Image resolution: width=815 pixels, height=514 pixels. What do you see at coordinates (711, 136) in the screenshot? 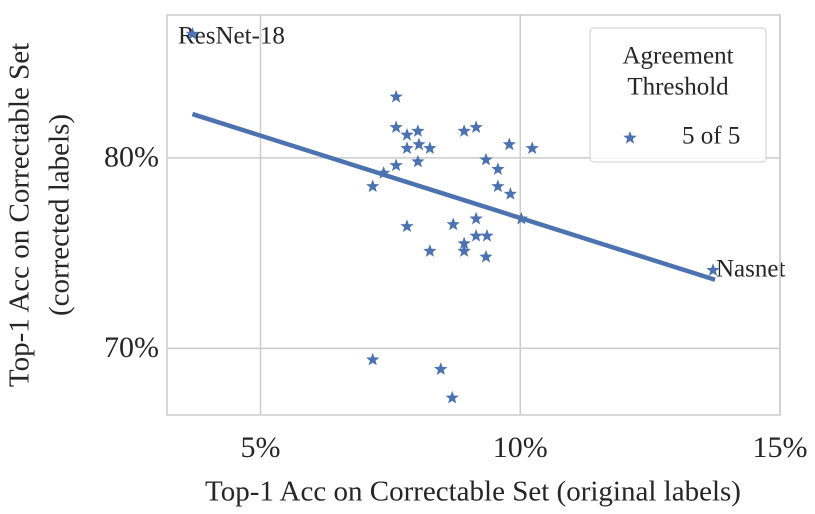
I see `legend-label: 5 of 5` at bounding box center [711, 136].